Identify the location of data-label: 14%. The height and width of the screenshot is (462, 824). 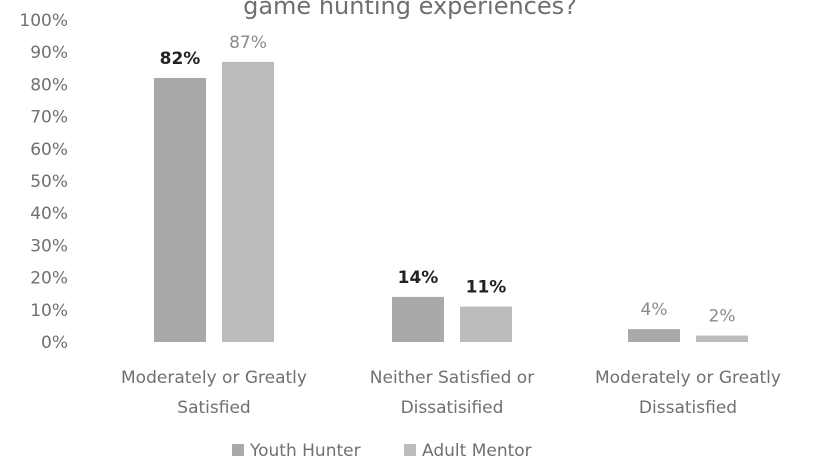
(418, 278).